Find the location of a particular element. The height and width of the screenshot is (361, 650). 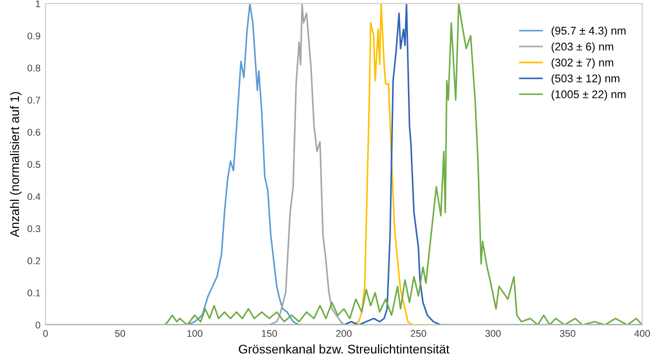

y-tick-label: 0.4 is located at coordinates (34, 196).